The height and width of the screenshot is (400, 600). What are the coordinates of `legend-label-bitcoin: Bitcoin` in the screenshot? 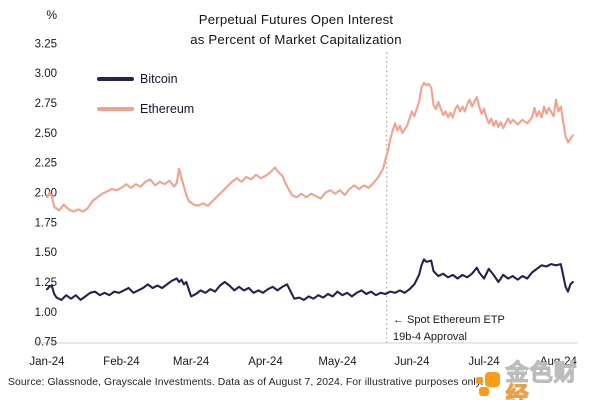 It's located at (159, 79).